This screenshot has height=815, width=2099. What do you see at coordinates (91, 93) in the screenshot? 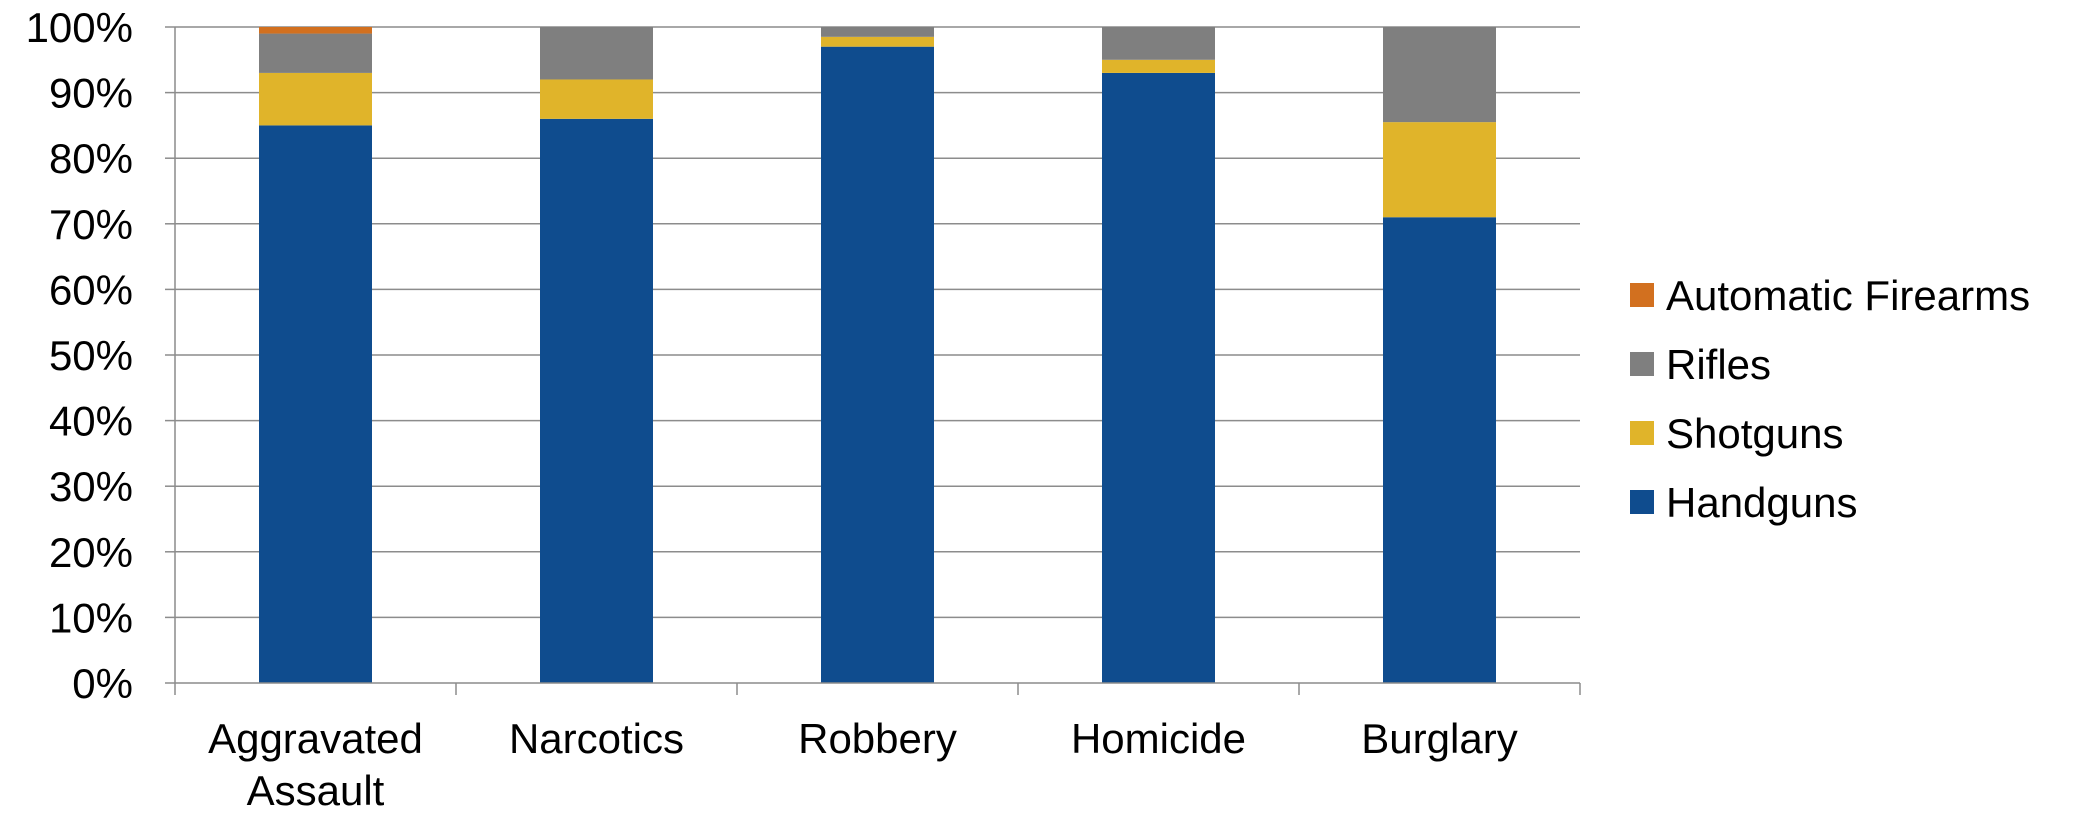
I see `y-tick-label: 90%` at bounding box center [91, 93].